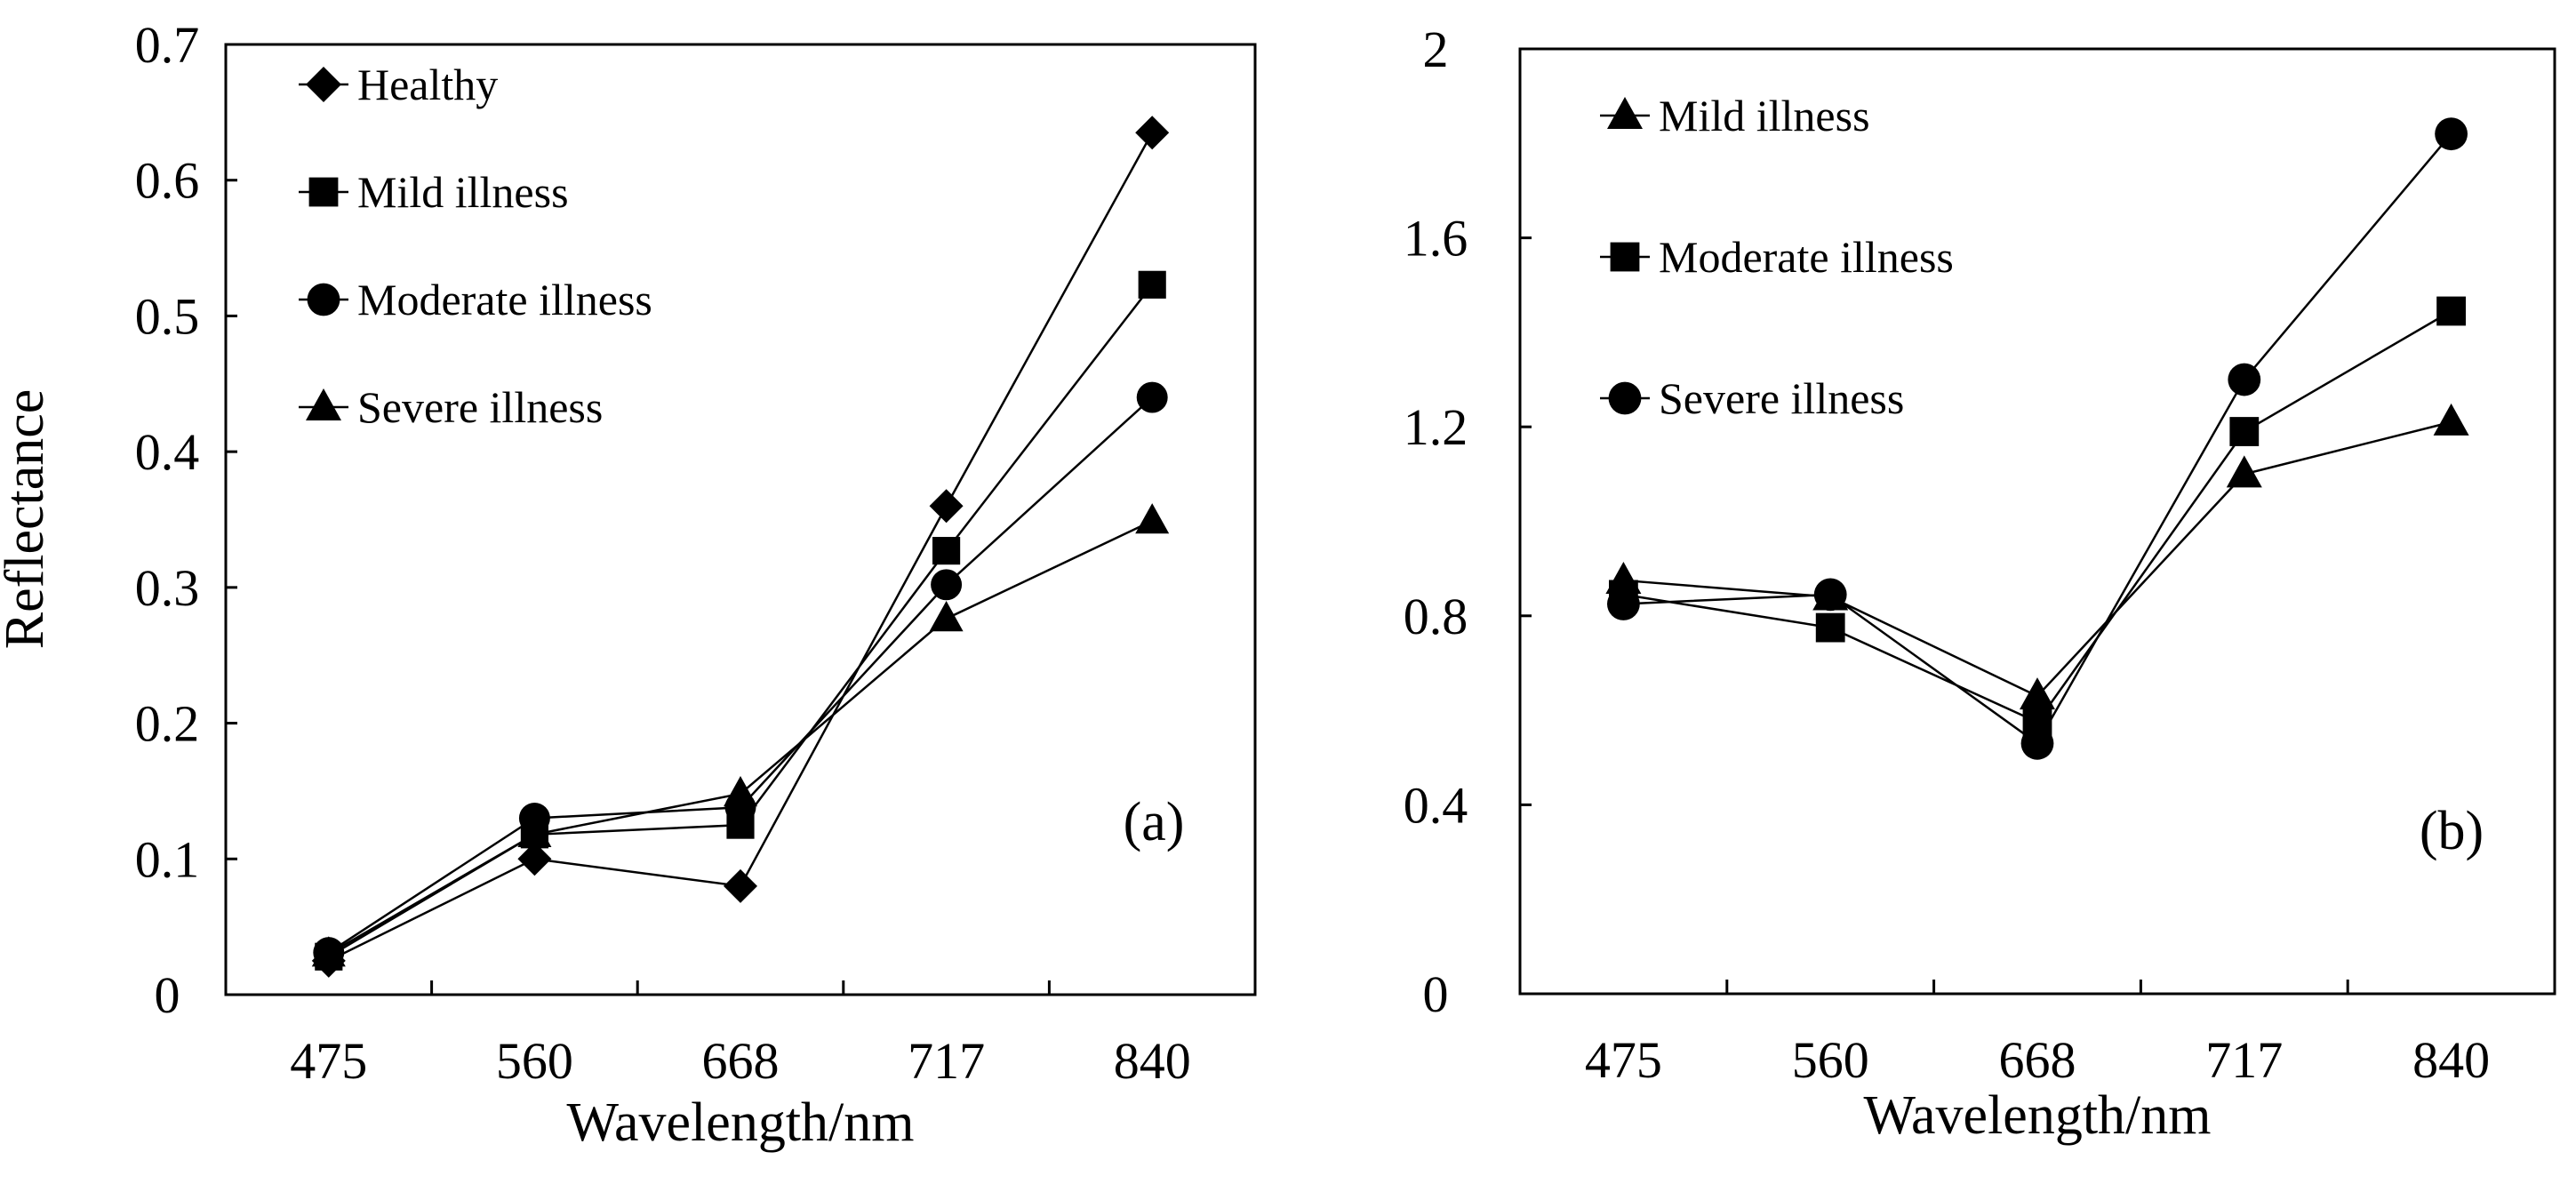  I want to click on y-tick-label: 0.1, so click(167, 859).